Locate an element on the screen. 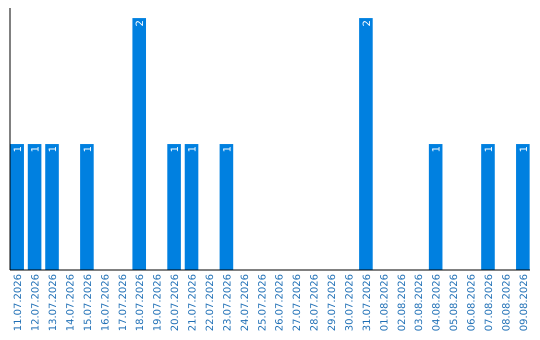 Image resolution: width=540 pixels, height=340 pixels. x-tick-label: 31.07.2026 is located at coordinates (367, 303).